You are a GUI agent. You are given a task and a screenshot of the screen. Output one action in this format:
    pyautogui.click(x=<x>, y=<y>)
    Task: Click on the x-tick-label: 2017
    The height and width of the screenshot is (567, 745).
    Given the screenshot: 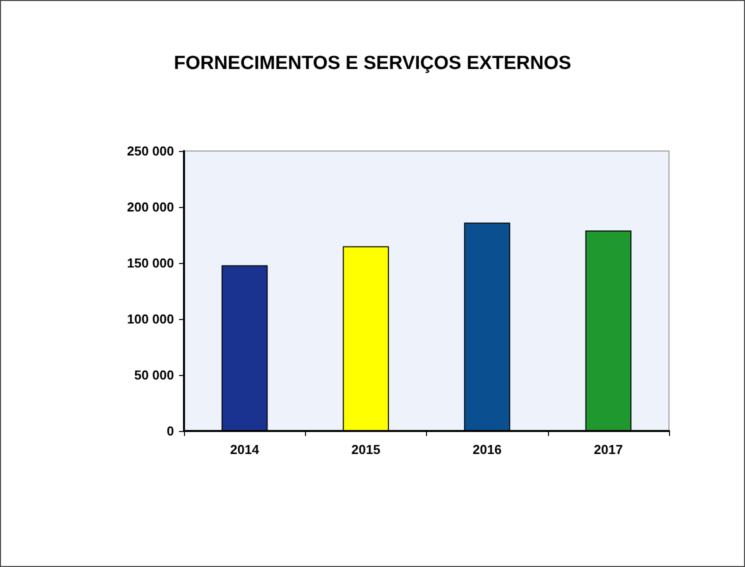 What is the action you would take?
    pyautogui.click(x=608, y=449)
    